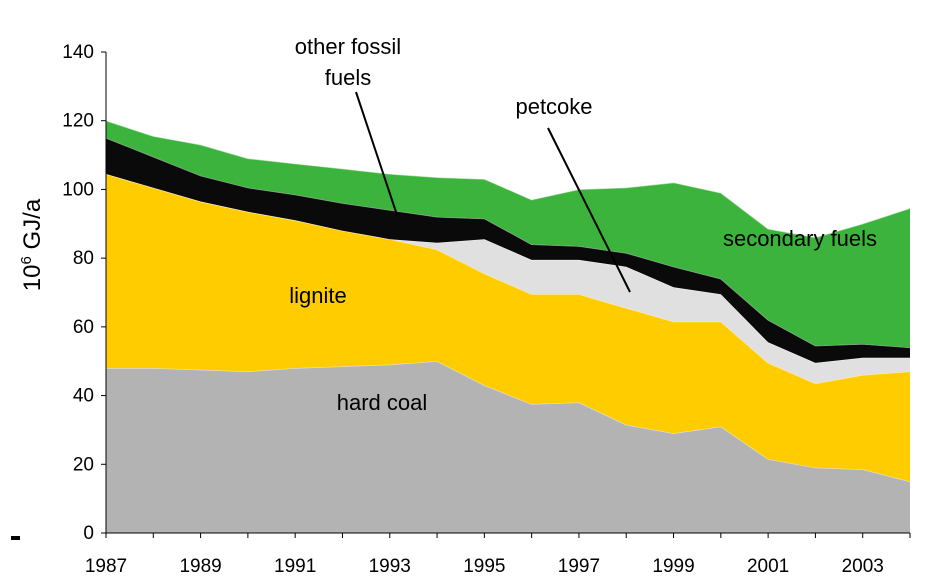  I want to click on y-axis-label: 106 GJ/a, so click(32, 244).